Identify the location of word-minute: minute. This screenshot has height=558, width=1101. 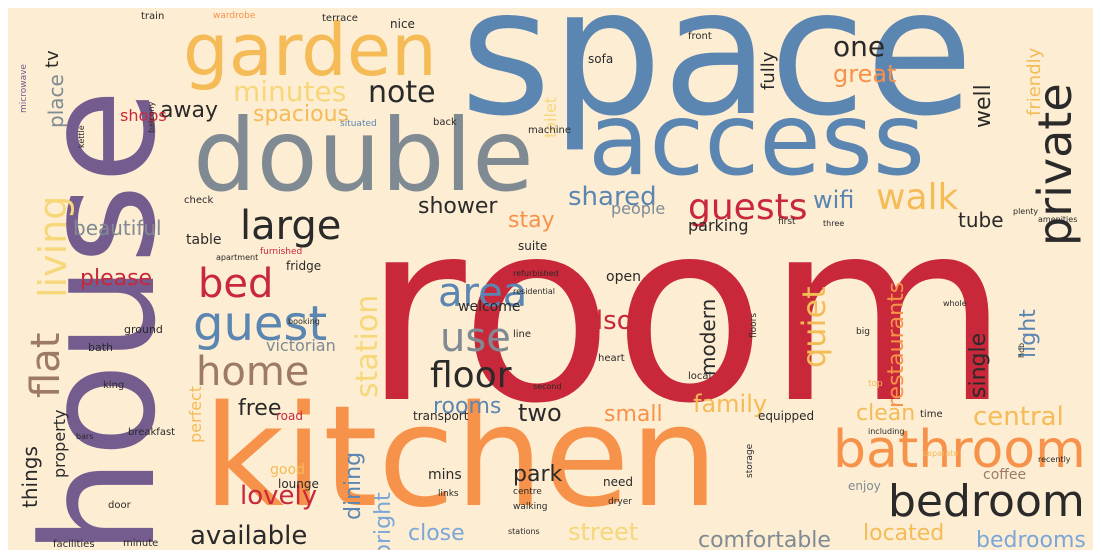
(141, 543).